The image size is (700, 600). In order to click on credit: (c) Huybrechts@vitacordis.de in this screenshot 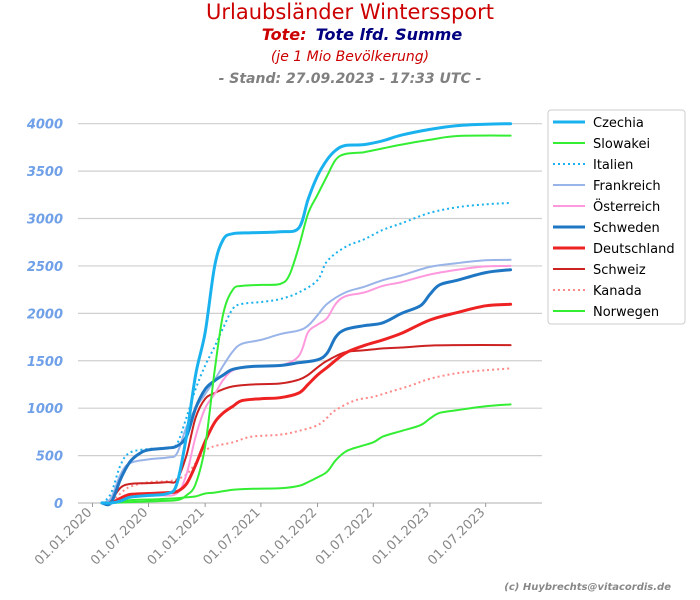, I will do `click(587, 587)`.